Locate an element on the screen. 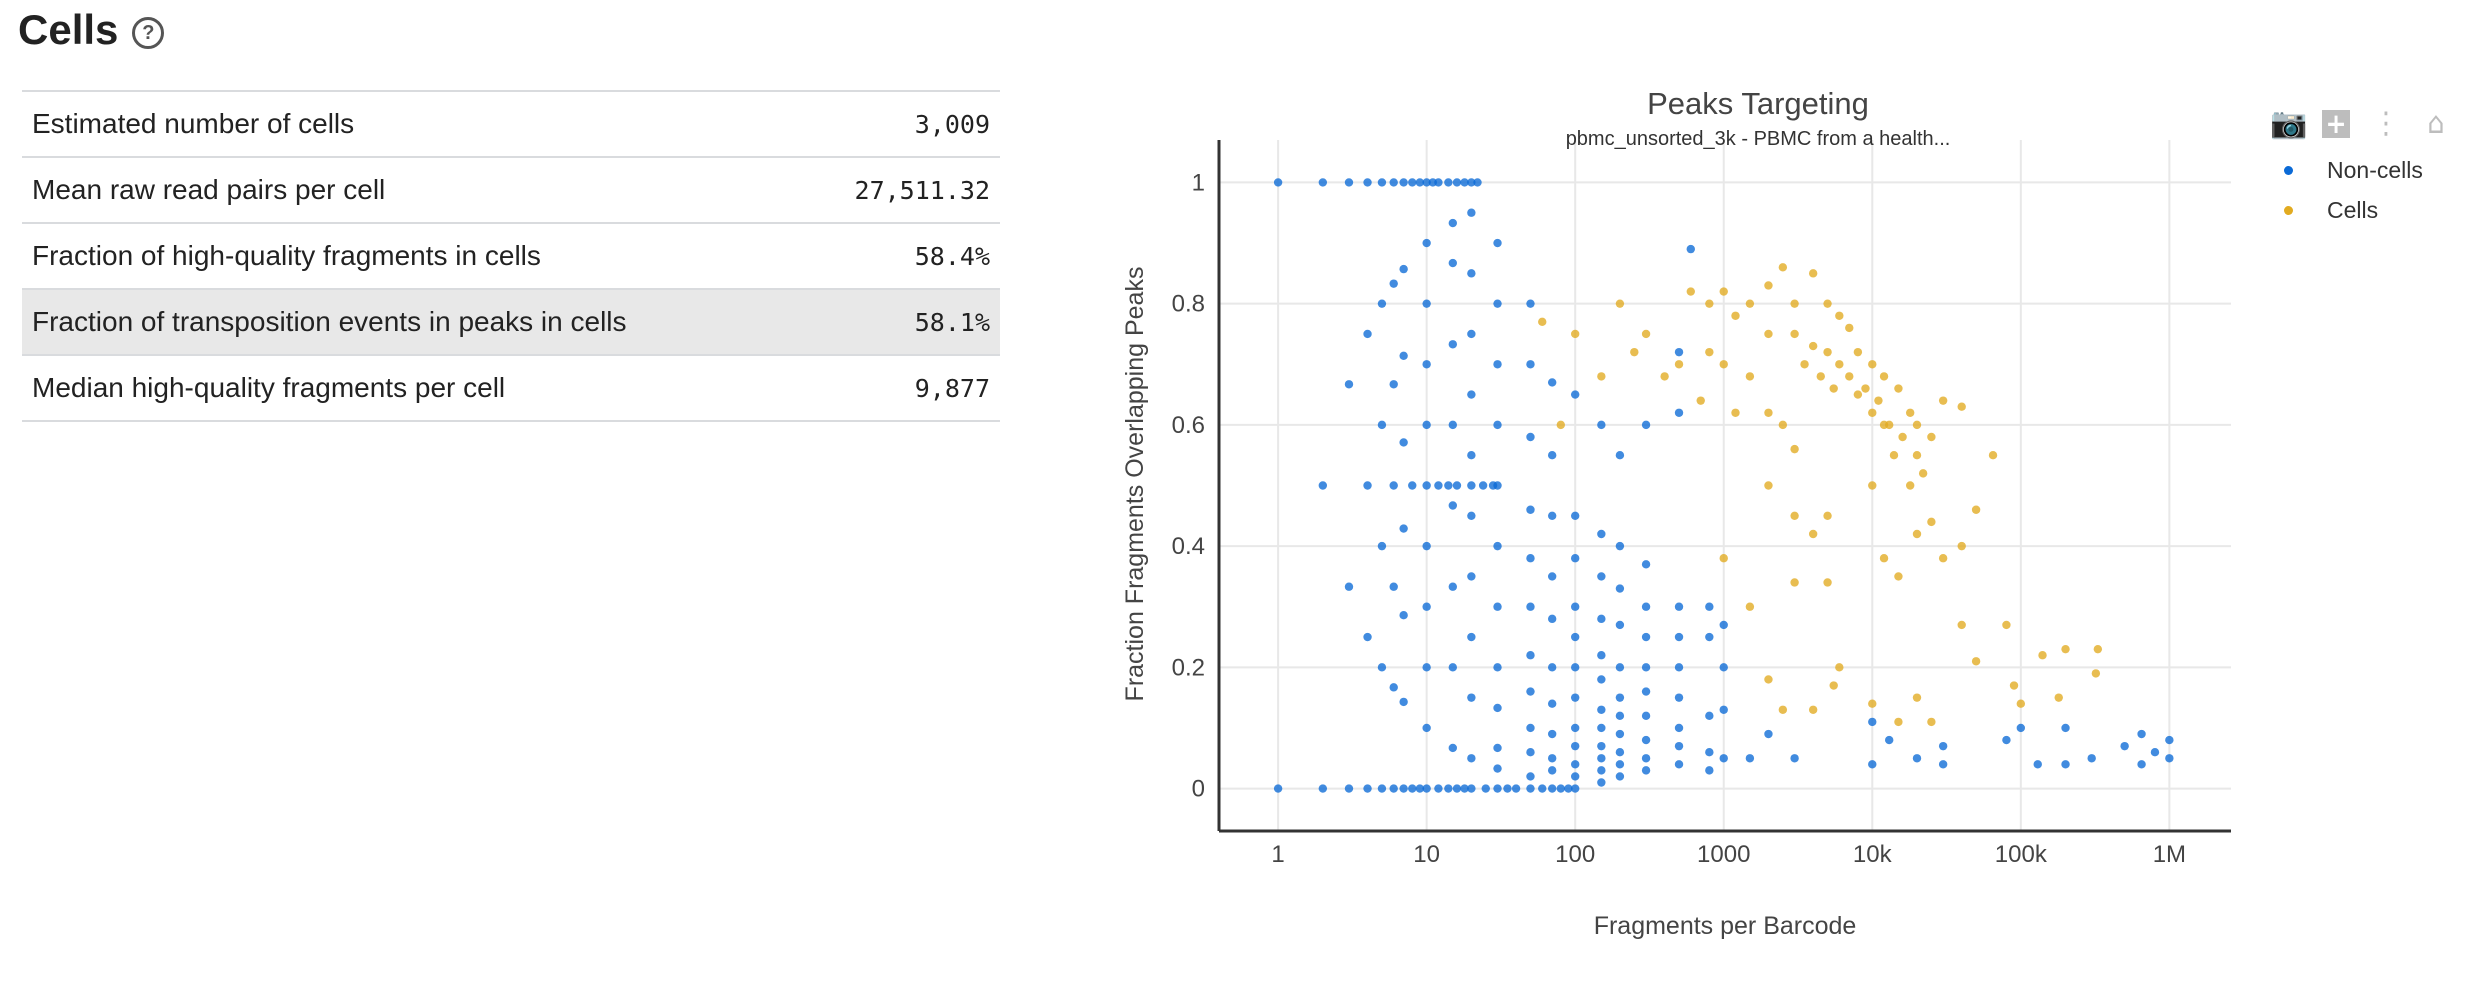 The image size is (2472, 988). plus-box-icon: + is located at coordinates (2336, 124).